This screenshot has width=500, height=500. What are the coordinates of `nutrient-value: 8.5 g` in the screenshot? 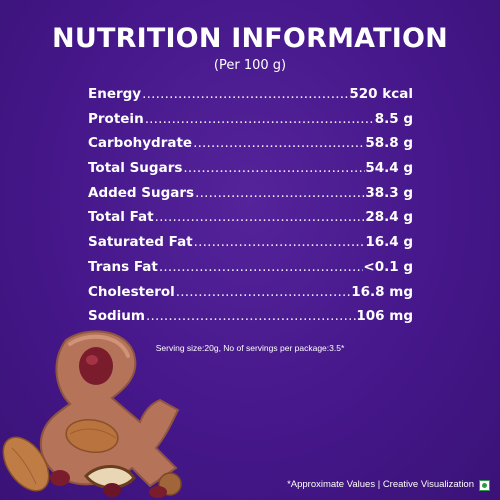 It's located at (393, 118).